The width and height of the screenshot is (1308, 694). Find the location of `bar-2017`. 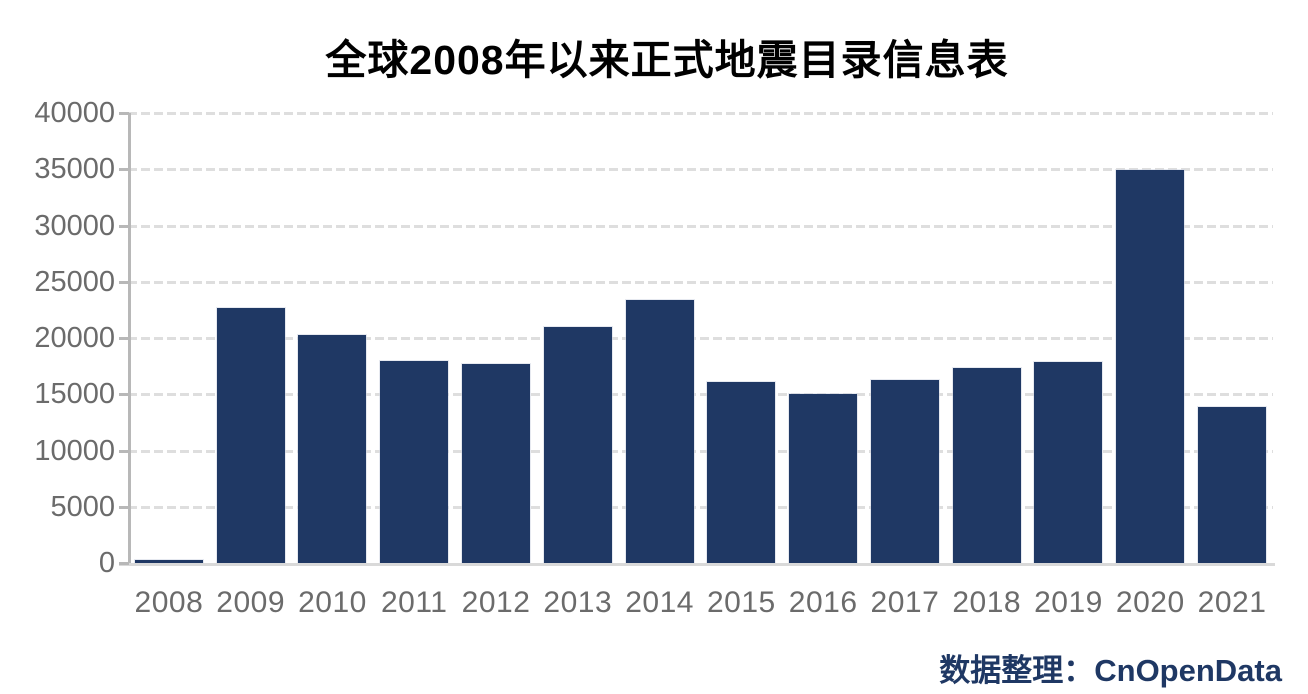

bar-2017 is located at coordinates (904, 471).